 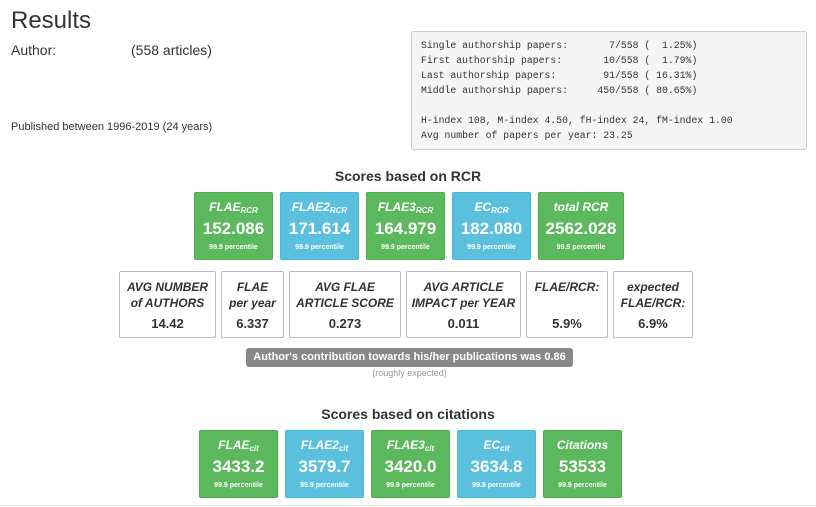 I want to click on tile-label: ECRCR, so click(x=491, y=207).